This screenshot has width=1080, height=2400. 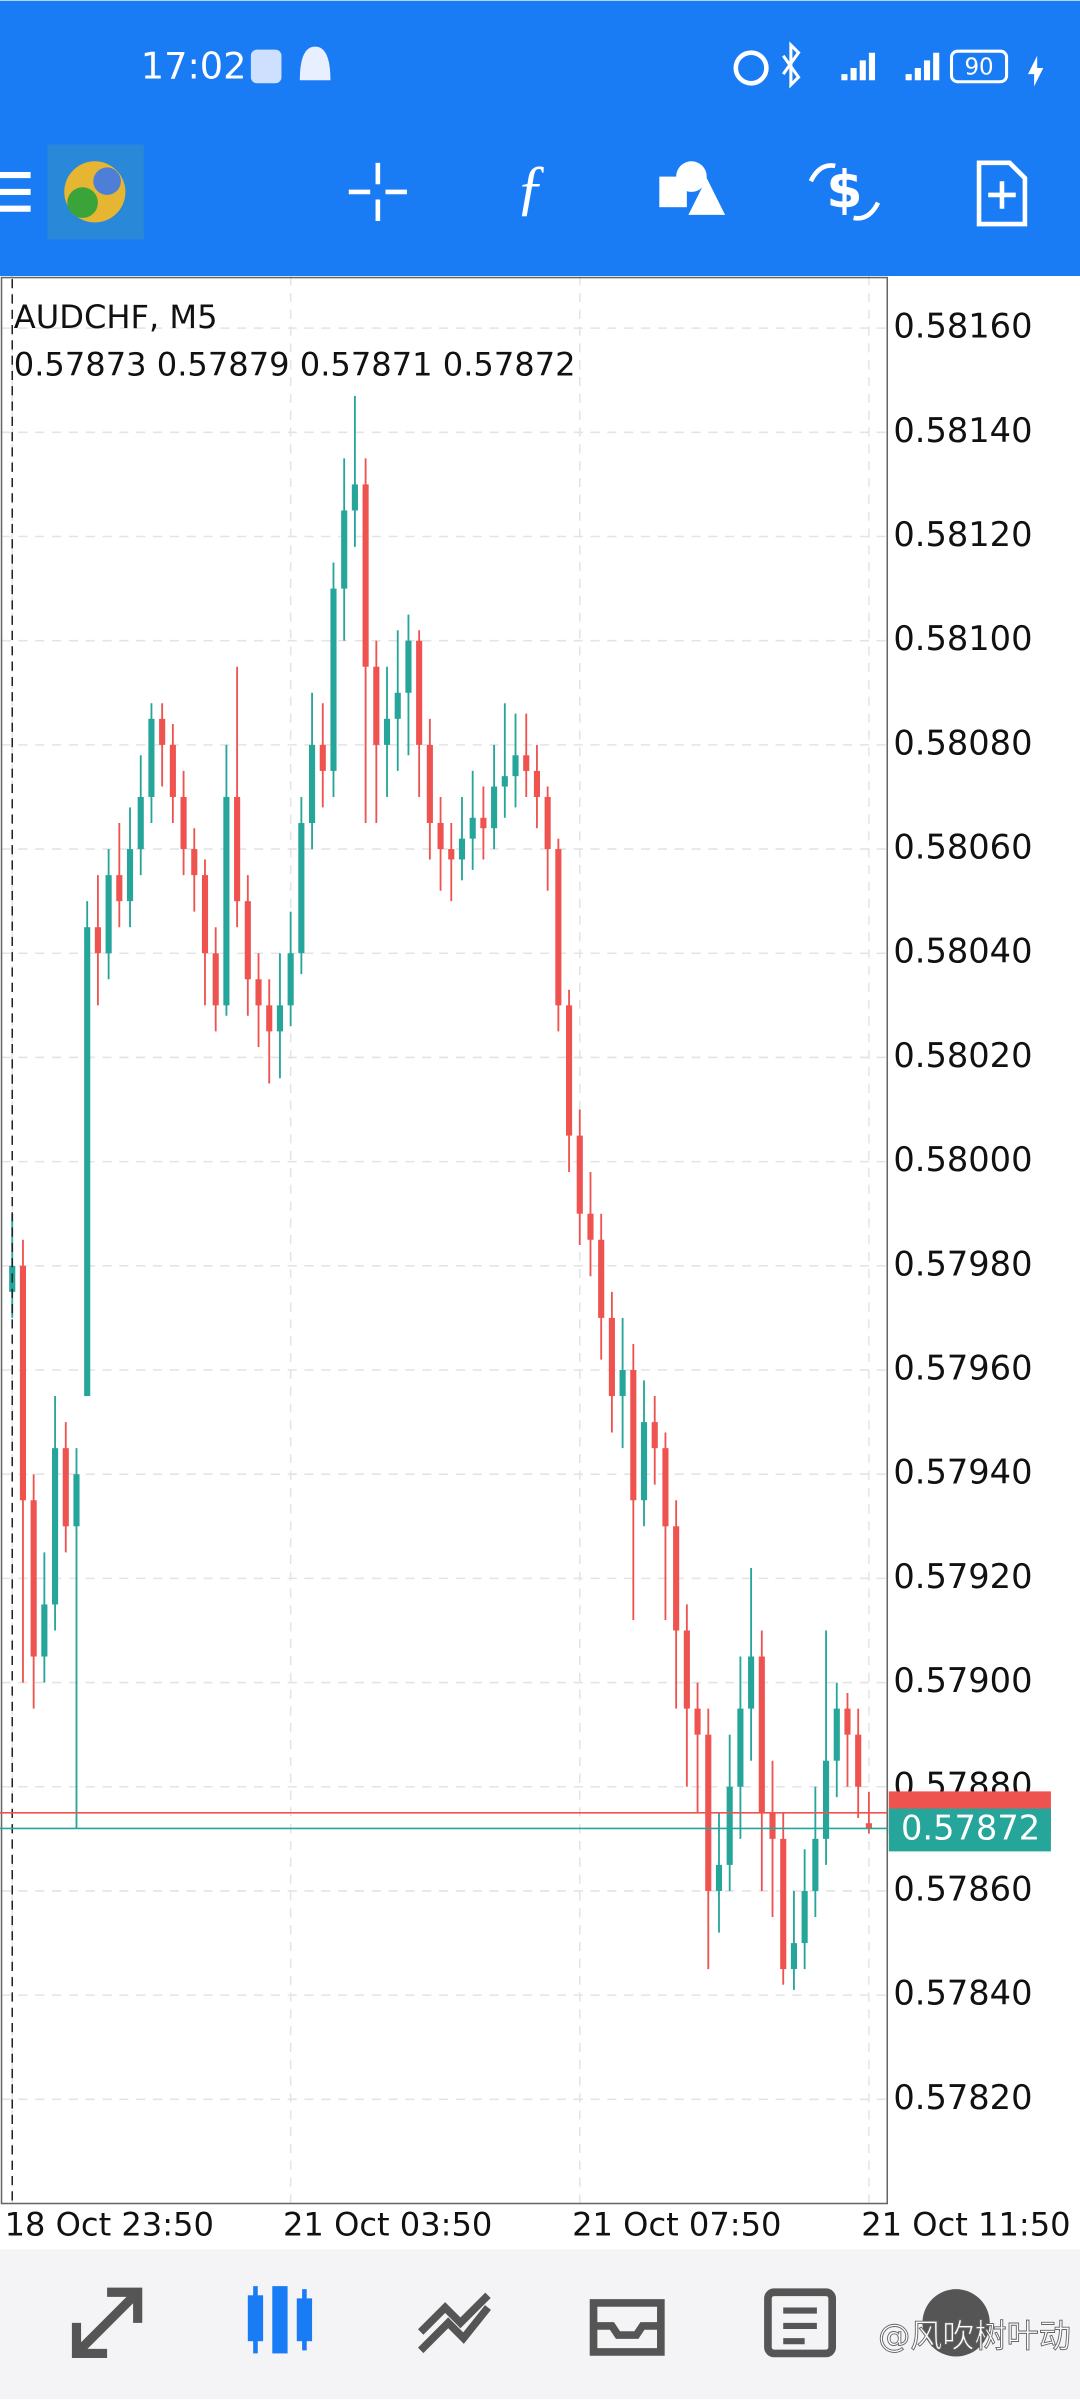 What do you see at coordinates (962, 742) in the screenshot?
I see `y-tick-label: 0.58080` at bounding box center [962, 742].